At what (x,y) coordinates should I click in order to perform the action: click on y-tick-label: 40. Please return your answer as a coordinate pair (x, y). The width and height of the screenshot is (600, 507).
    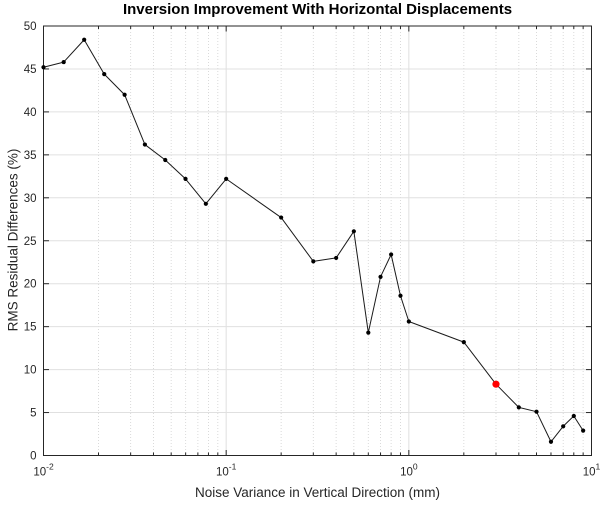
    Looking at the image, I should click on (30, 113).